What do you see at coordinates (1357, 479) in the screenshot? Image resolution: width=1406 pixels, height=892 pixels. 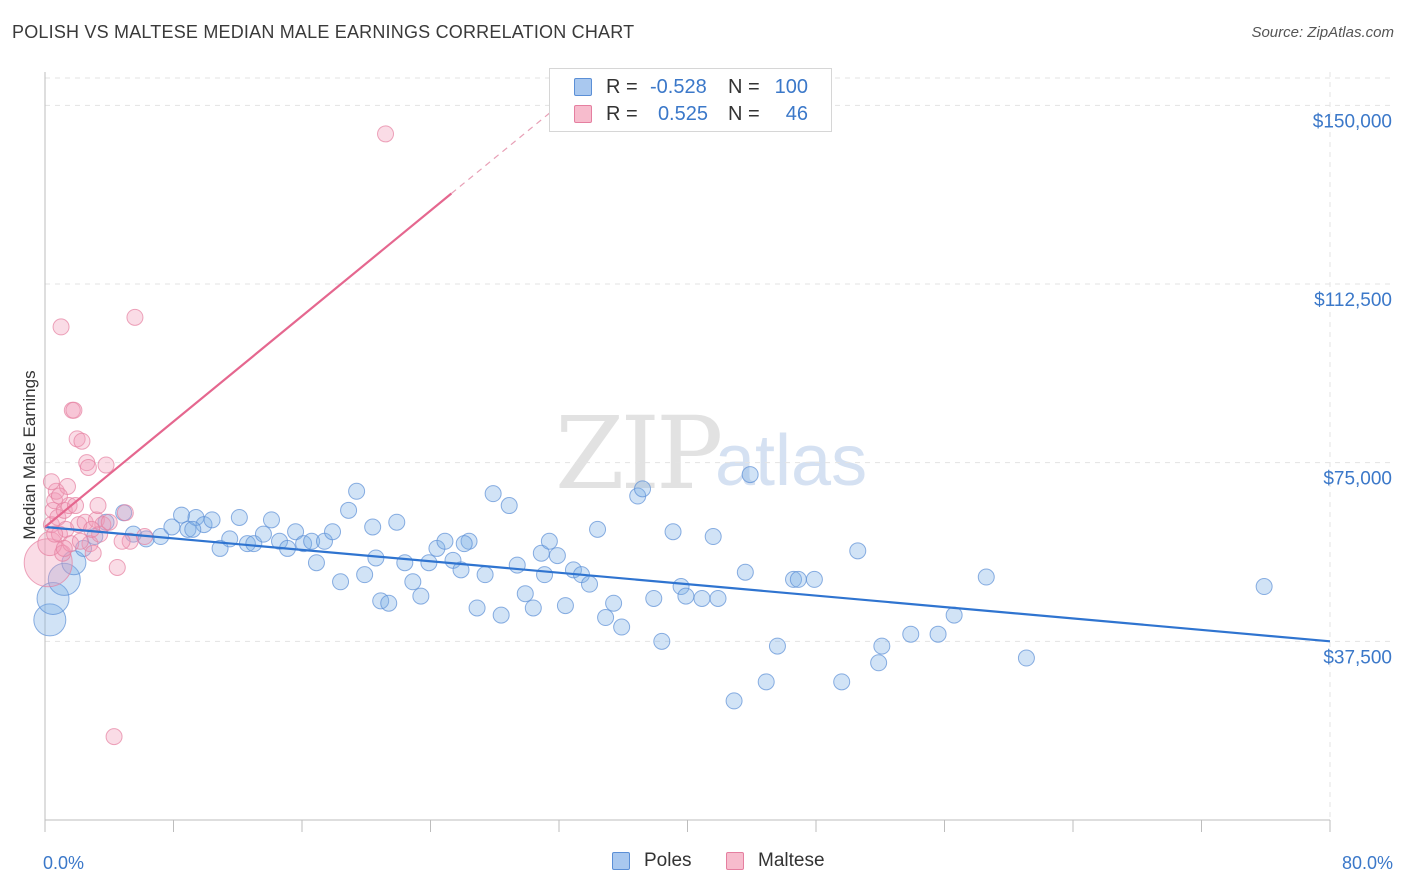 I see `y-tick-label: $75,000` at bounding box center [1357, 479].